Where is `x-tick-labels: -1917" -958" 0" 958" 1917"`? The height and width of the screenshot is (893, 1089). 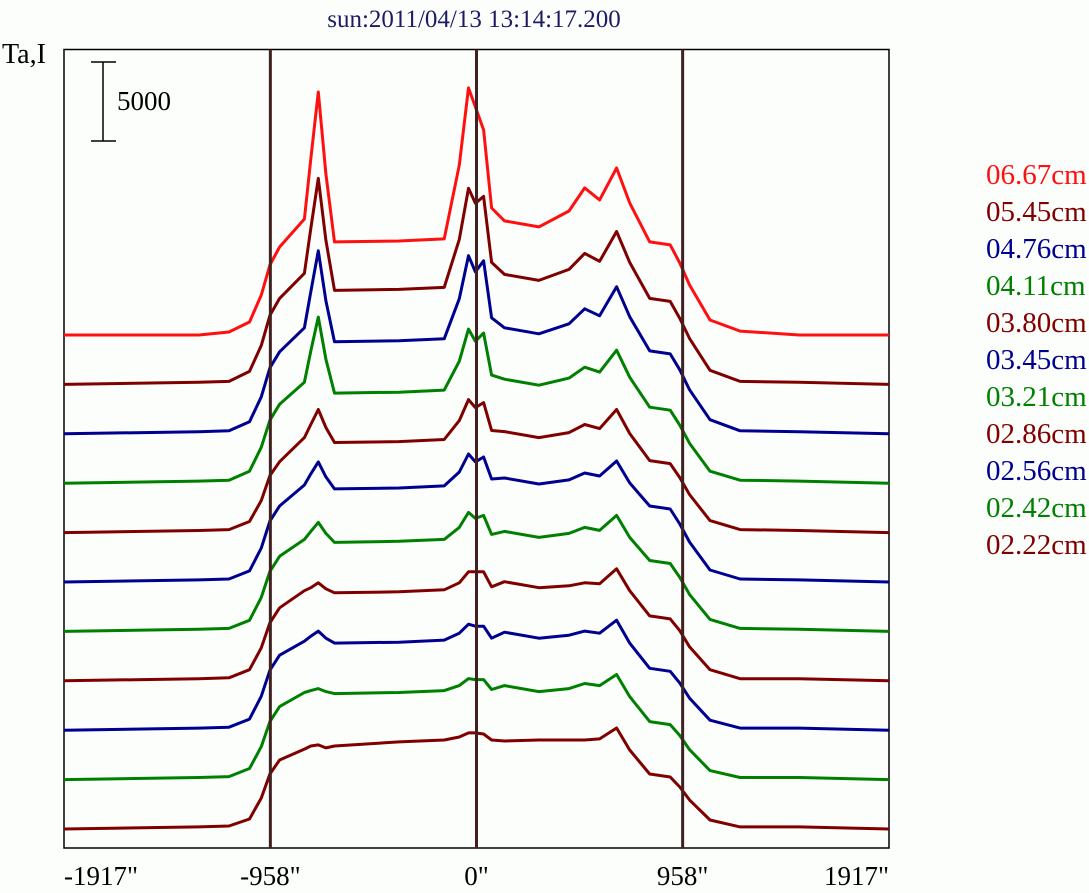 x-tick-labels: -1917" -958" 0" 958" 1917" is located at coordinates (476, 876).